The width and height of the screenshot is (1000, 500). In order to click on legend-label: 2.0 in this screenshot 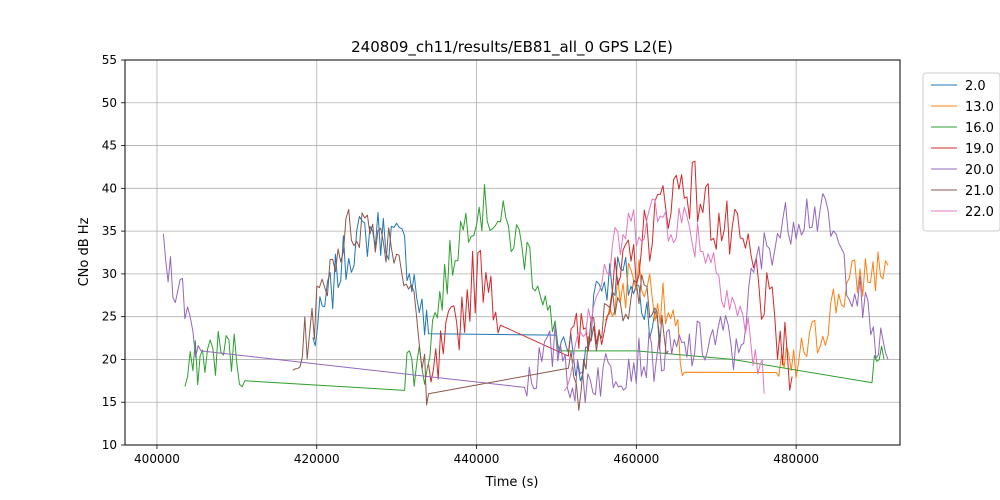, I will do `click(975, 86)`.